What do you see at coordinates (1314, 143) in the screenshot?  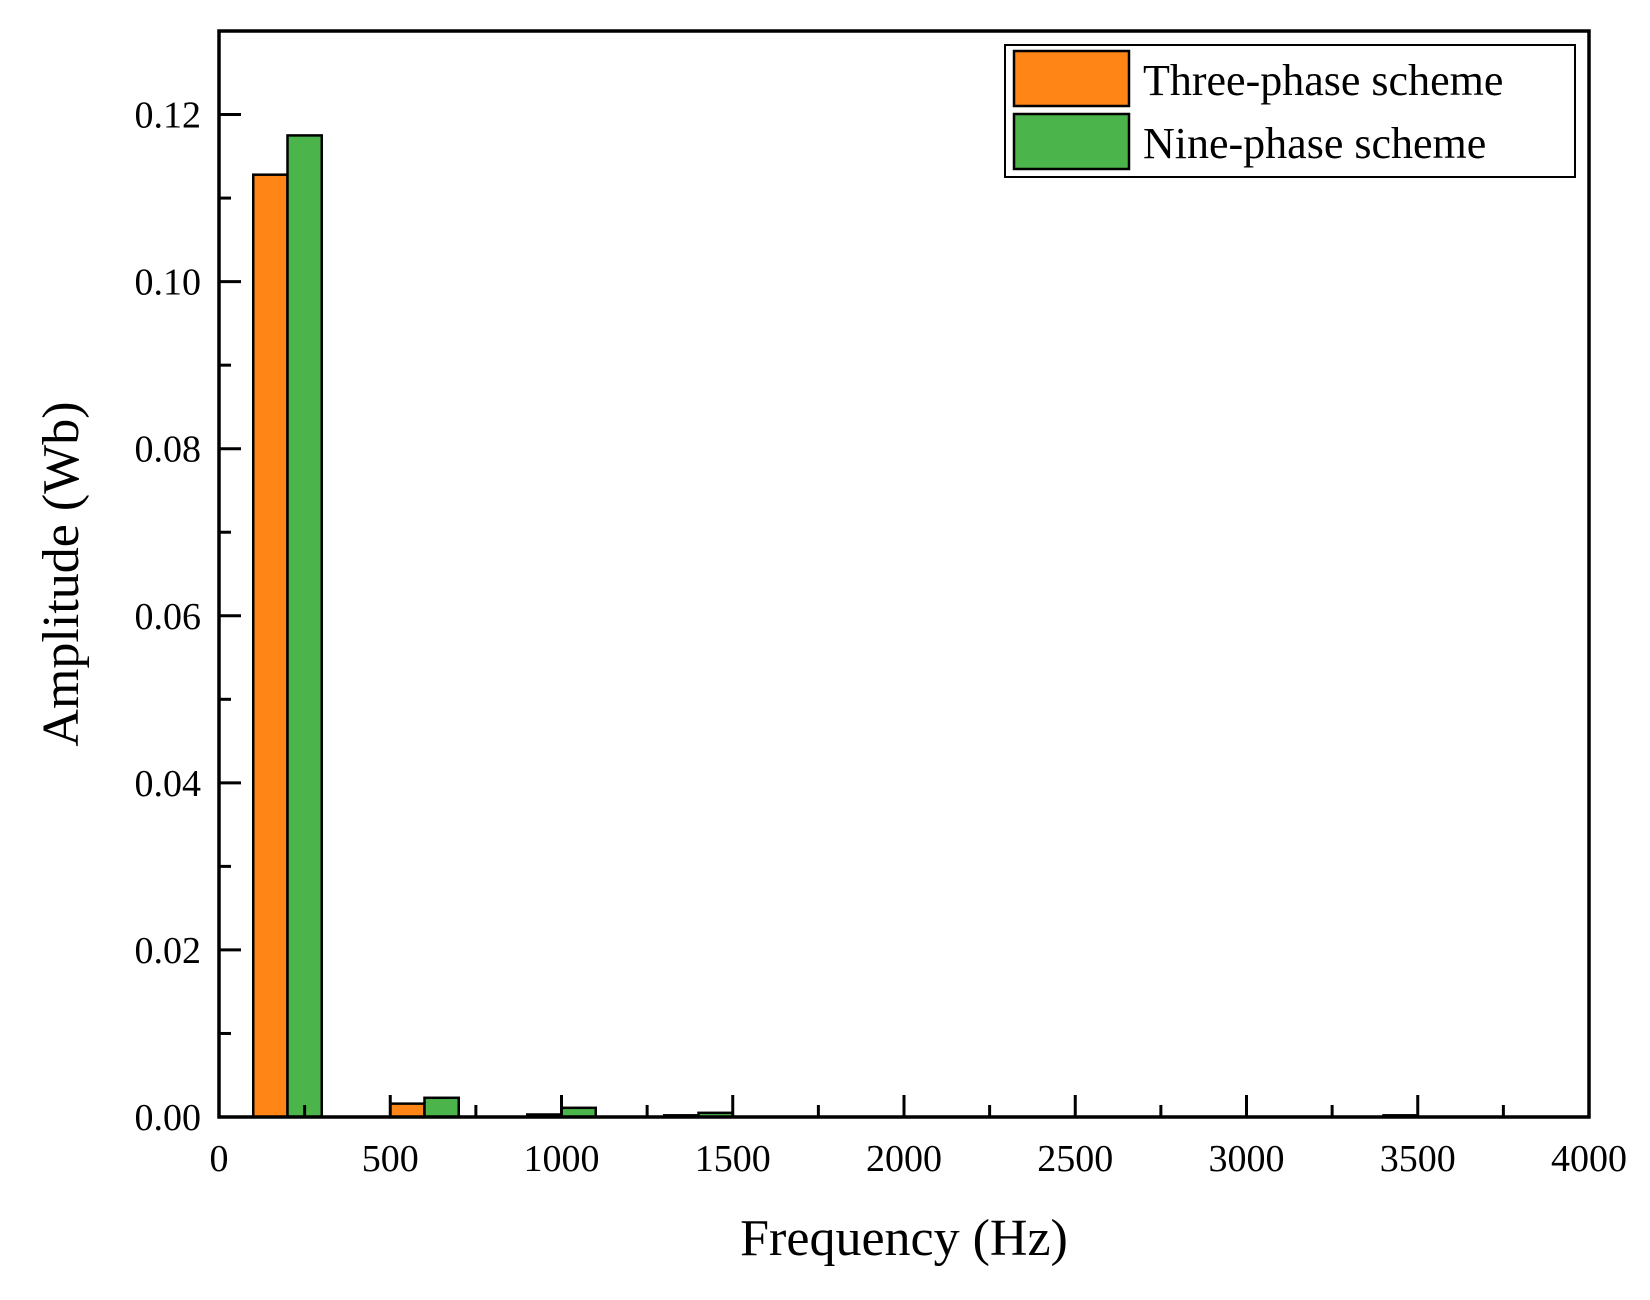 I see `legend-label-nine-phase: Nine-phase scheme` at bounding box center [1314, 143].